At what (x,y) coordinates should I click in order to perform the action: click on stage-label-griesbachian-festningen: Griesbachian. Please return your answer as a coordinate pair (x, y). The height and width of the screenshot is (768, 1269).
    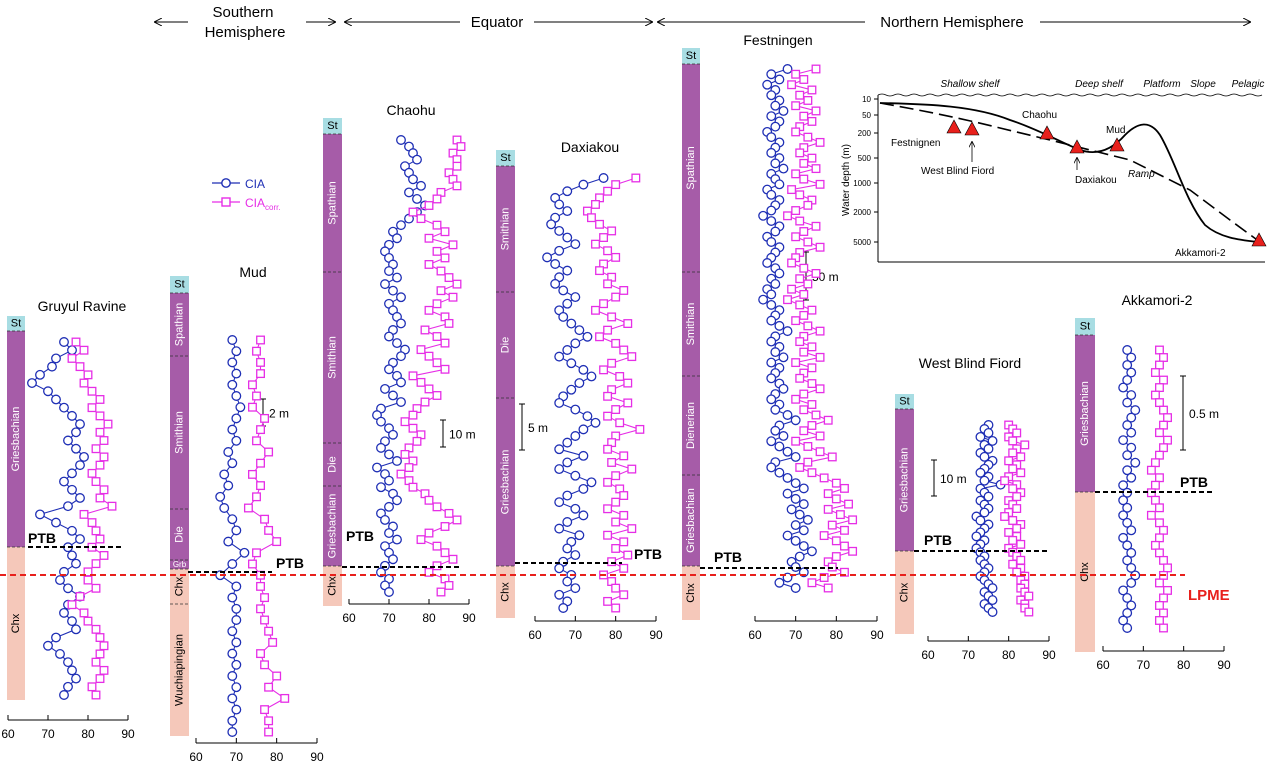
    Looking at the image, I should click on (691, 520).